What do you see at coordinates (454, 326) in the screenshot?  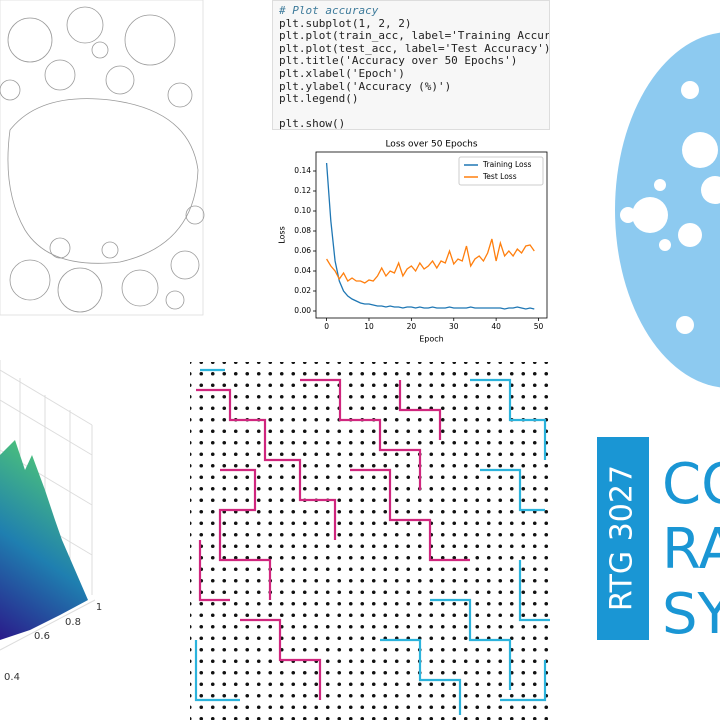 I see `x-tick-label: 30` at bounding box center [454, 326].